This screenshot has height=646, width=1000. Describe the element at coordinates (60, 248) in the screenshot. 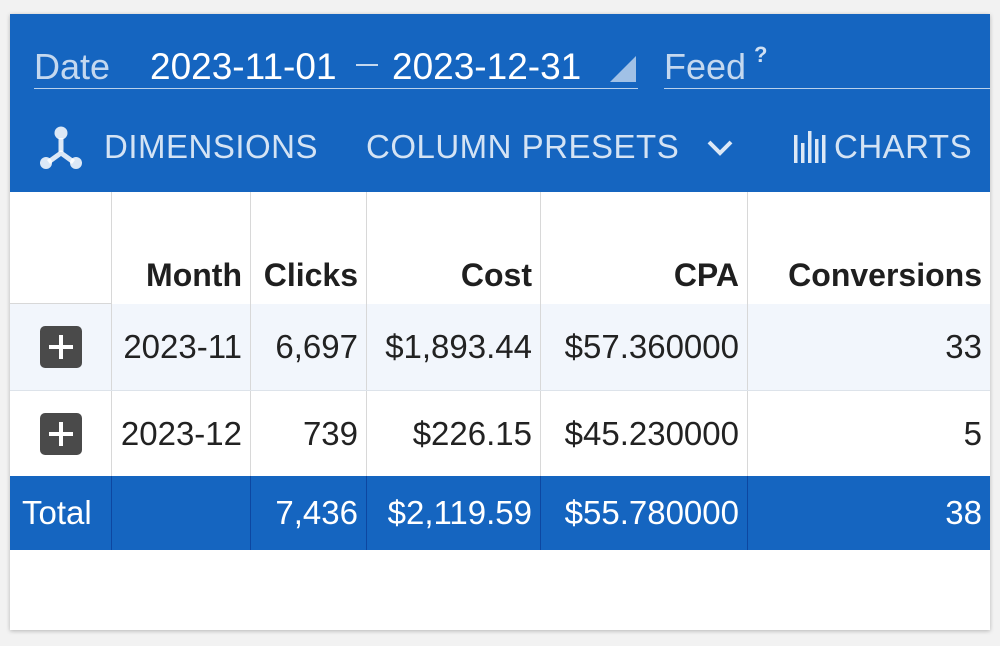

I see `header-expand-col` at that location.